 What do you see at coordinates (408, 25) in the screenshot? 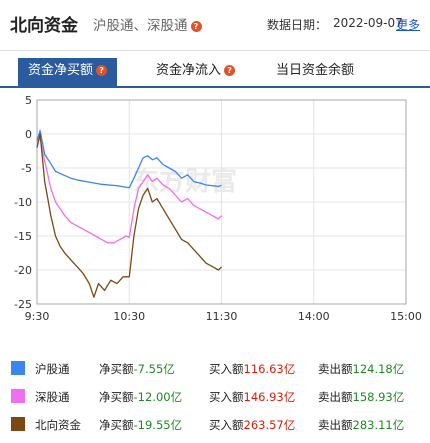
I see `more-link: 更多` at bounding box center [408, 25].